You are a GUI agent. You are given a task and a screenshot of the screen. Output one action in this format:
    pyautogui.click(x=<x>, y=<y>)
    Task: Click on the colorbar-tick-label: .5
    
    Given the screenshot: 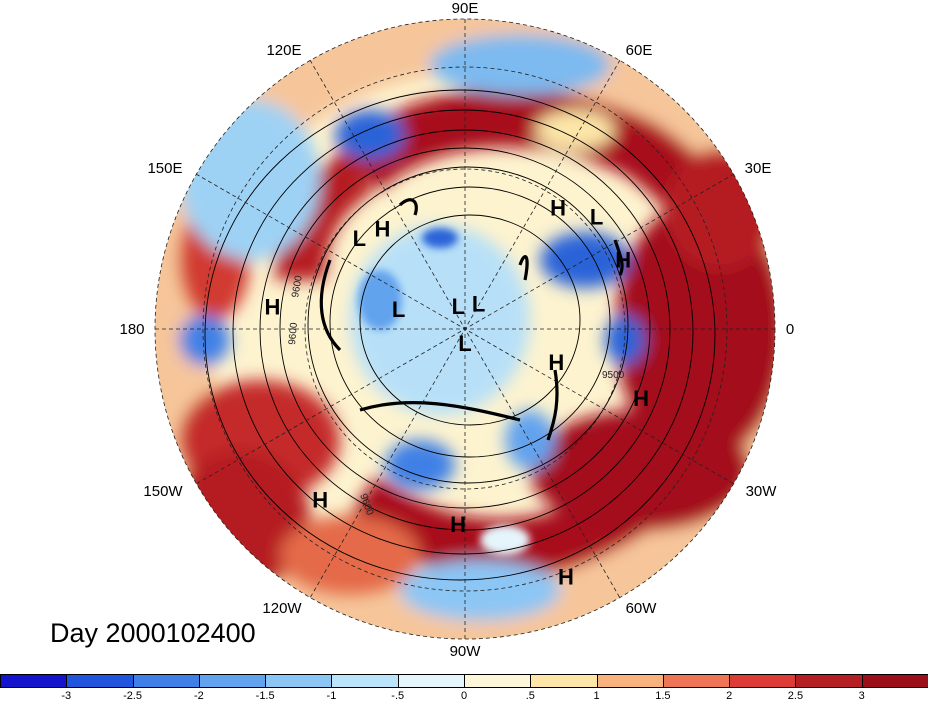 What is the action you would take?
    pyautogui.click(x=530, y=696)
    